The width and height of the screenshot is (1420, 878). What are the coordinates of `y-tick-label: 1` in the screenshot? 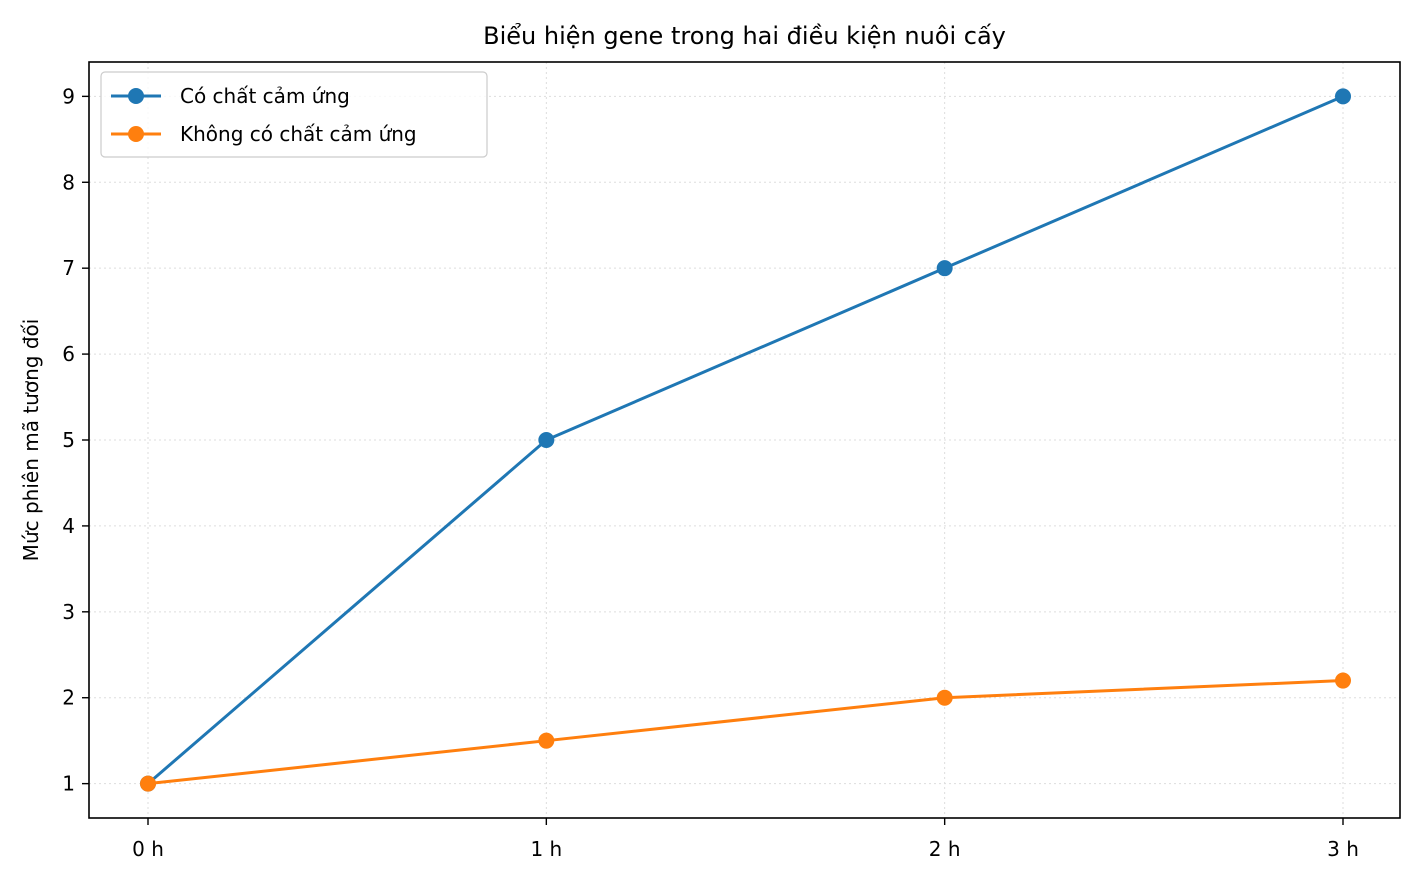 It's located at (68, 784).